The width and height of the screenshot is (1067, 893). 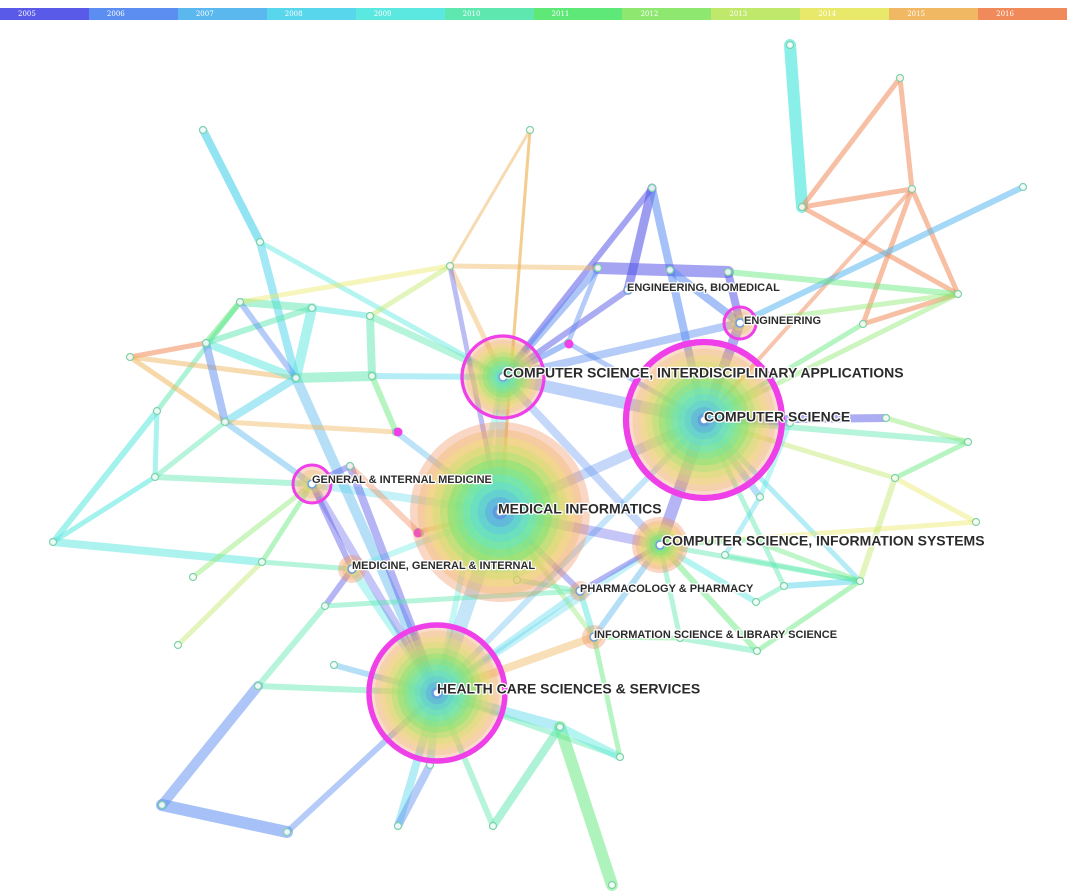 I want to click on timeline-slice: 2016, so click(x=1022, y=14).